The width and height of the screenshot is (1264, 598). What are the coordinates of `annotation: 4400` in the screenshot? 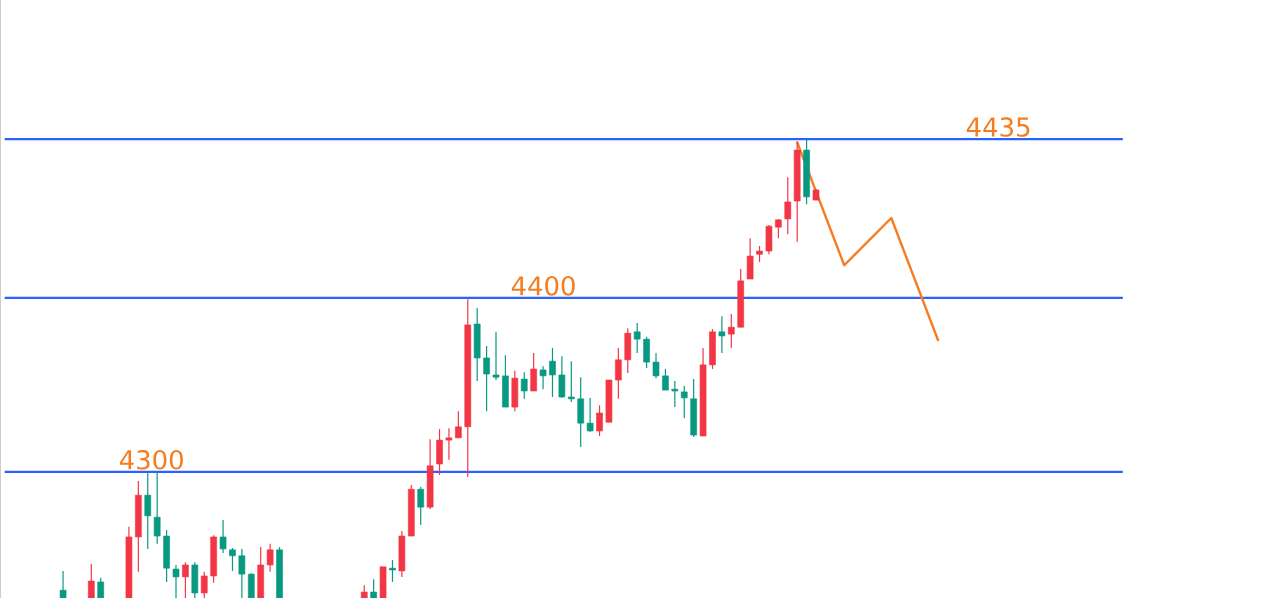 It's located at (543, 286).